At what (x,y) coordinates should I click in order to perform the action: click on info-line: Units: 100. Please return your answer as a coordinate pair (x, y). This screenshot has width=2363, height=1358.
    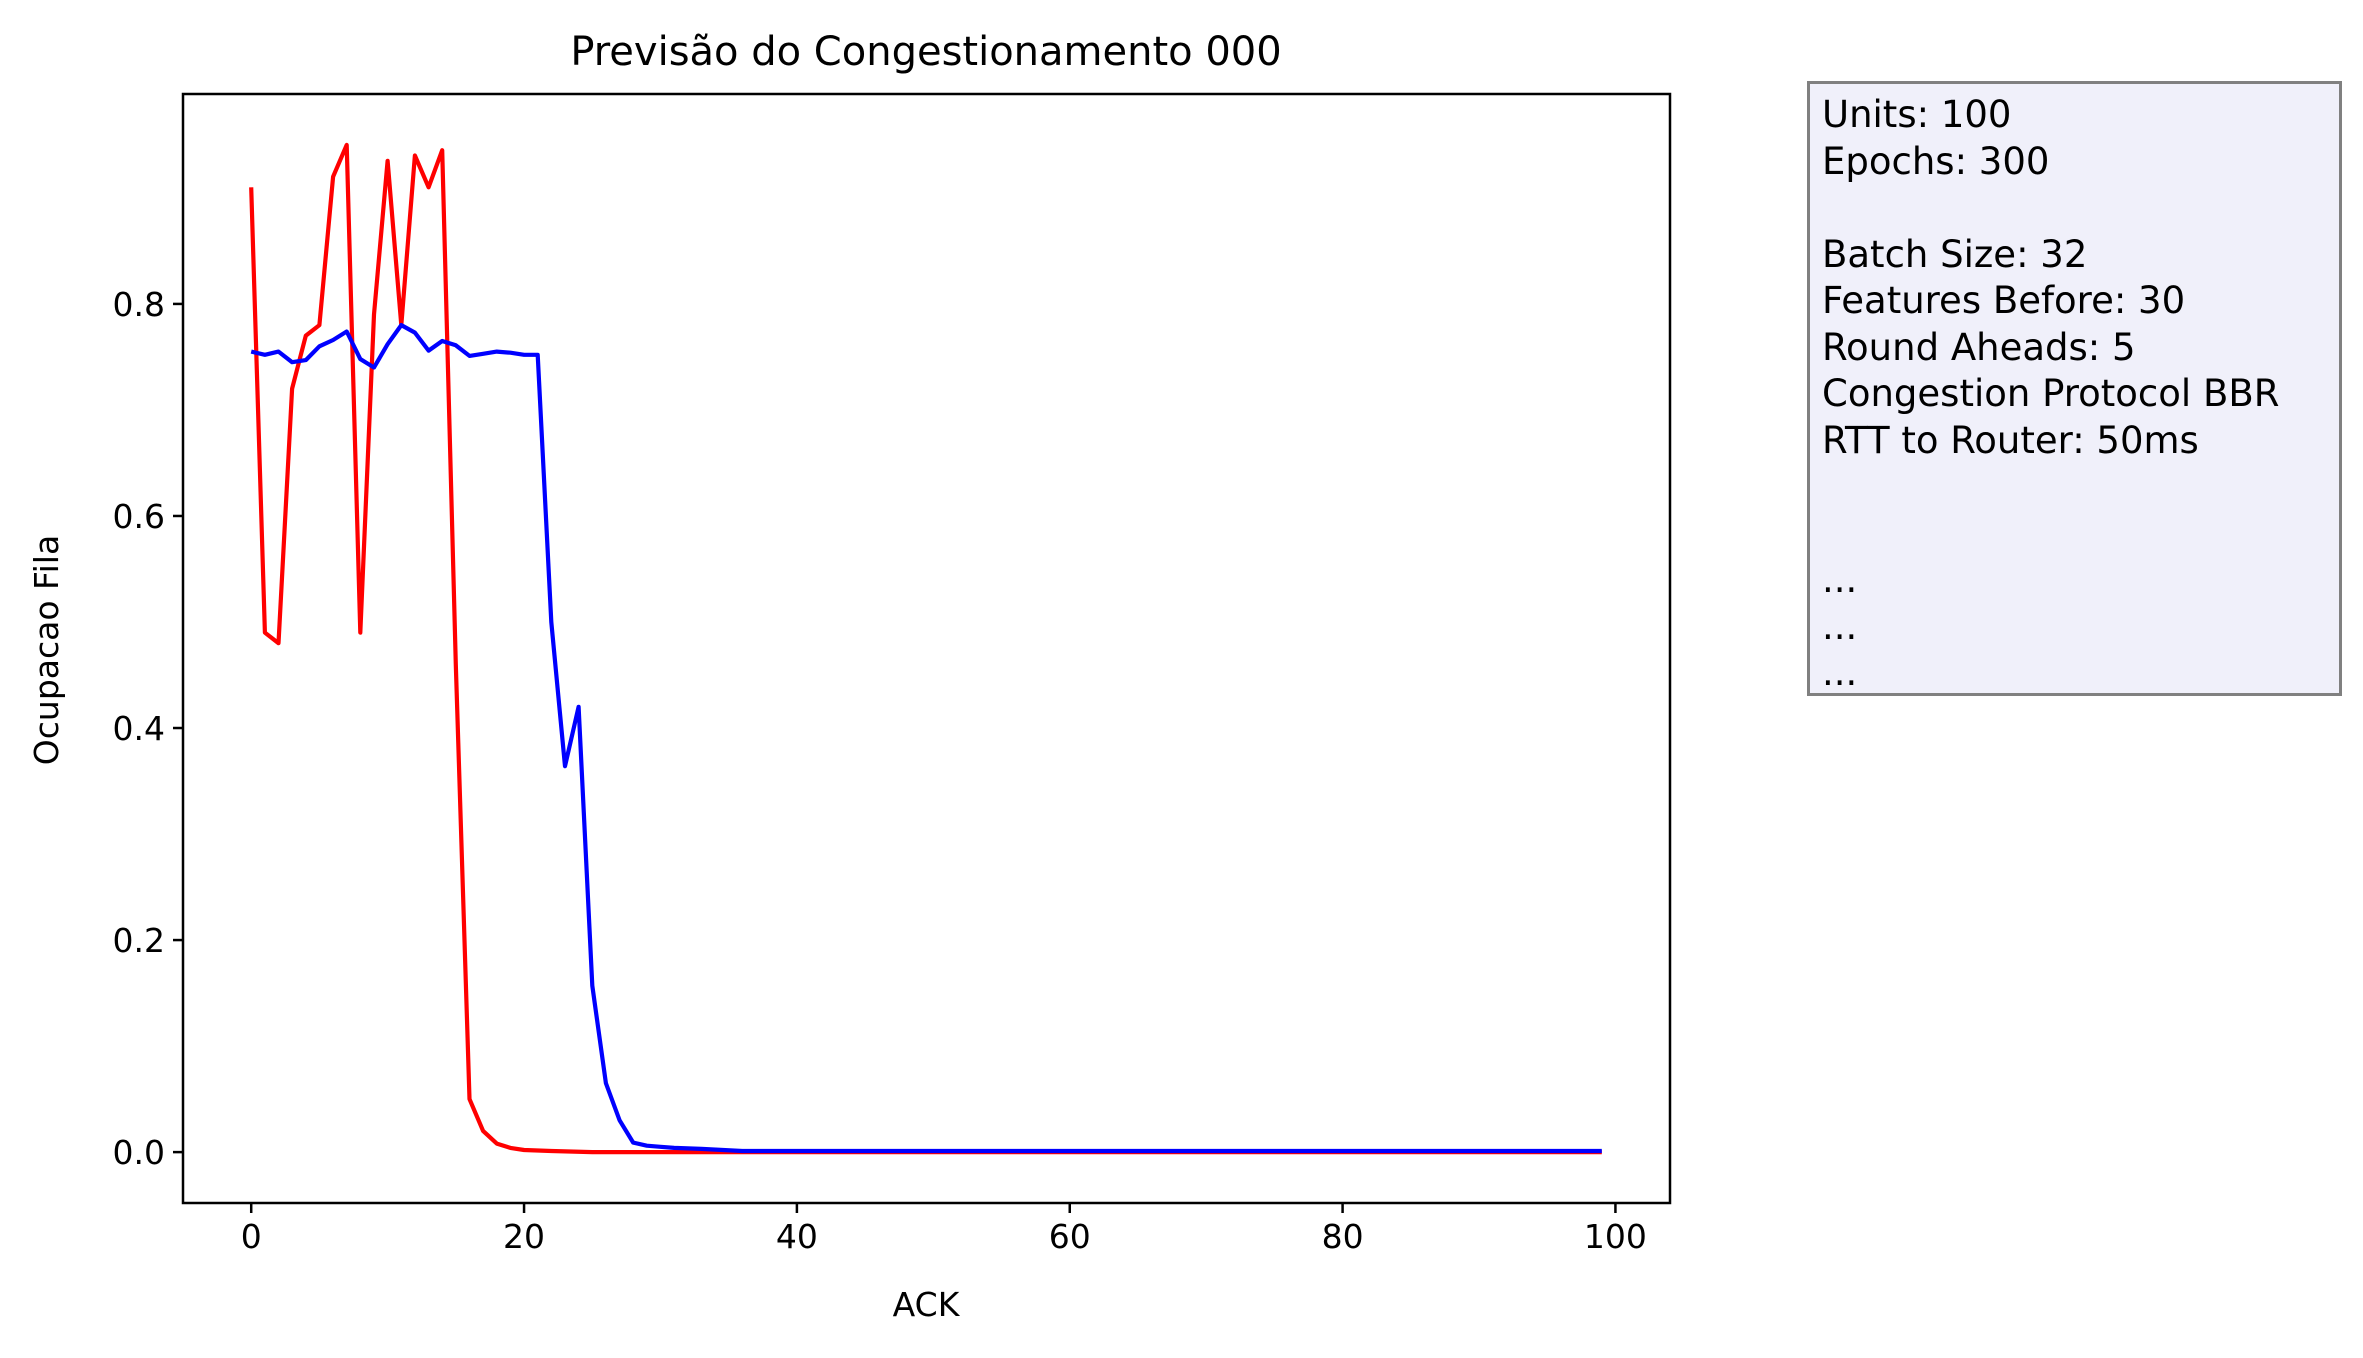
    Looking at the image, I should click on (1917, 114).